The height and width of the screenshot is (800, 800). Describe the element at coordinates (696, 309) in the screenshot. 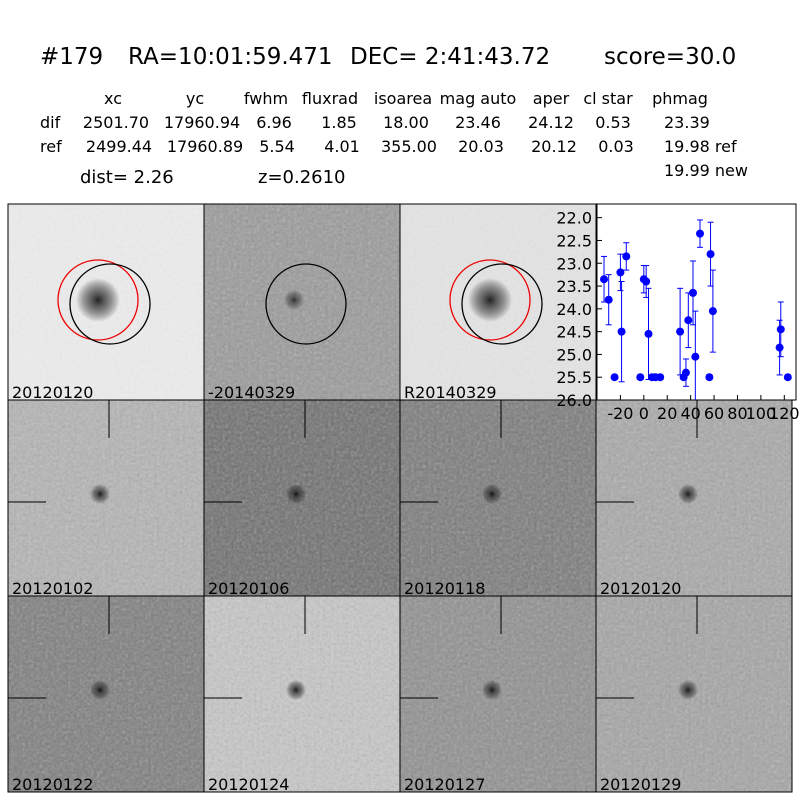

I see `series` at that location.